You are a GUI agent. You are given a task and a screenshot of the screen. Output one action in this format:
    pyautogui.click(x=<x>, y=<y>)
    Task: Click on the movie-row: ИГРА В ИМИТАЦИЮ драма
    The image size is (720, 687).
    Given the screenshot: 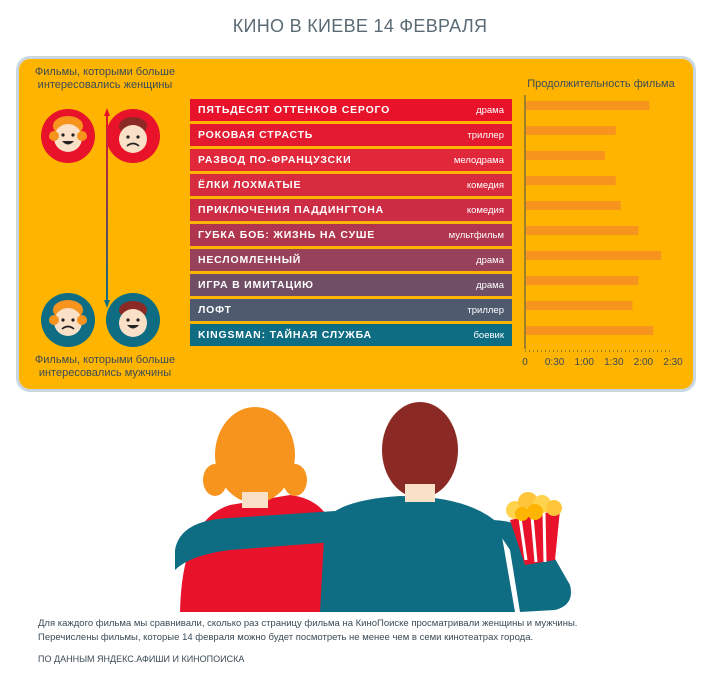 What is the action you would take?
    pyautogui.click(x=351, y=285)
    